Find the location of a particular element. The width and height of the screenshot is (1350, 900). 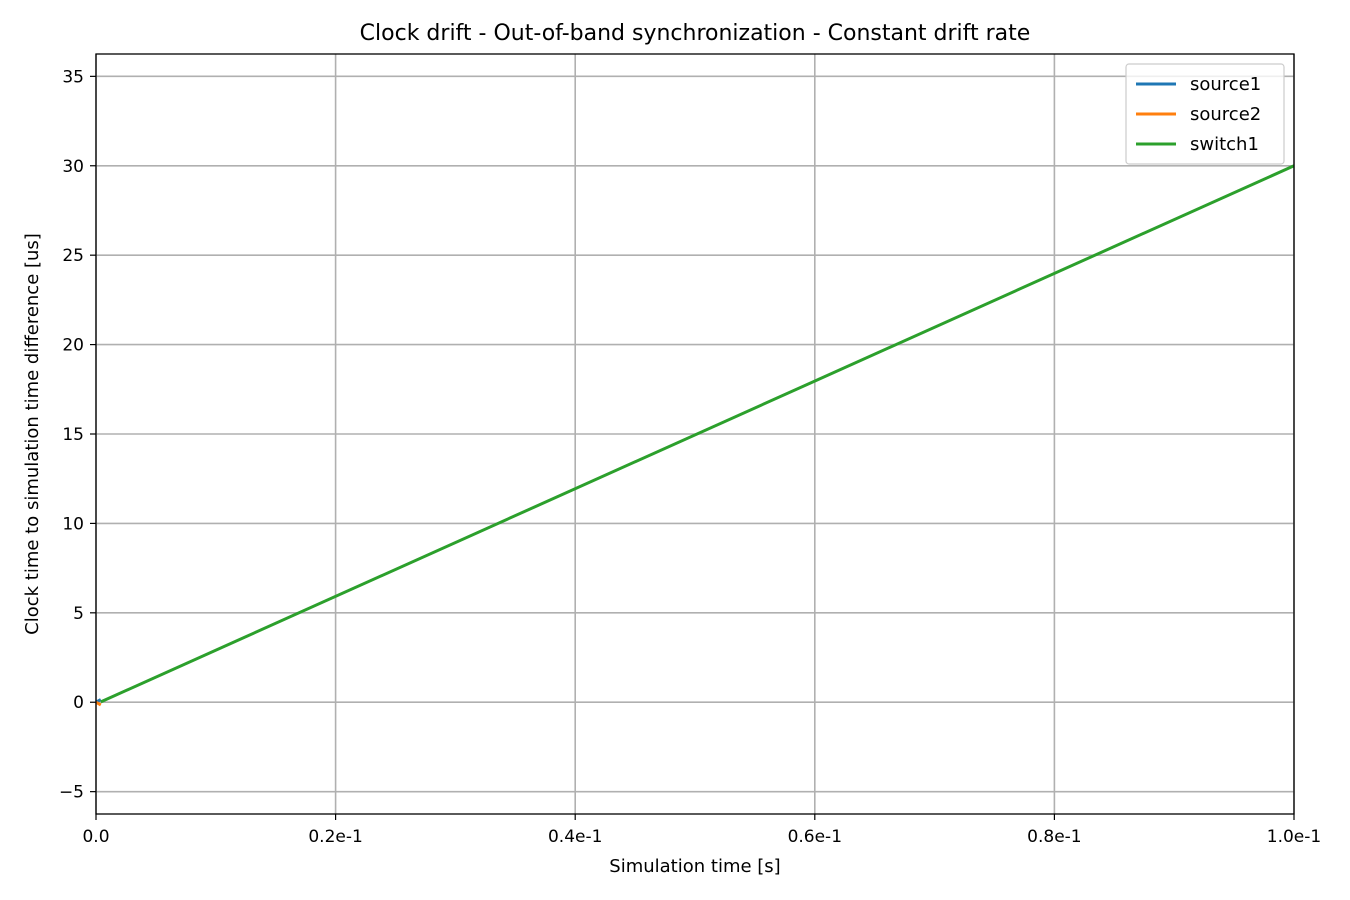

y-tick-label: 0 is located at coordinates (78, 703).